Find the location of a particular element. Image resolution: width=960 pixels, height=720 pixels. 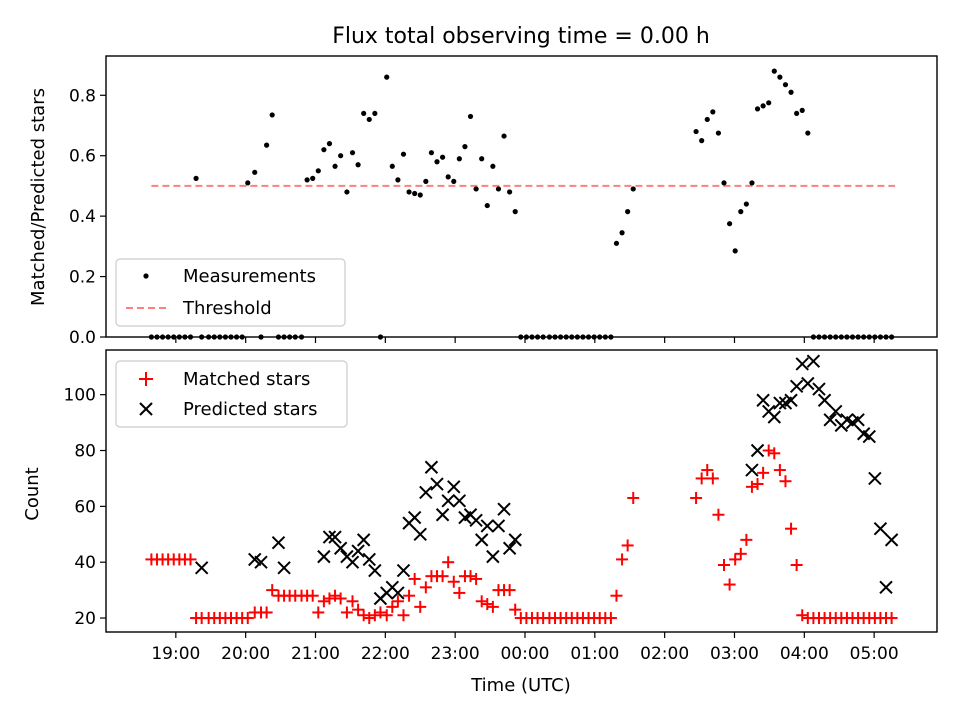

legend-measurements-marker is located at coordinates (146, 276).